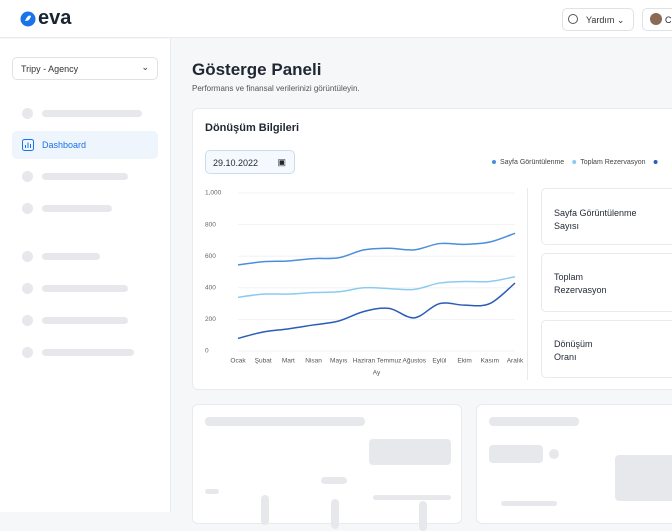 This screenshot has height=531, width=672. I want to click on x-tick-label: Ocak, so click(238, 361).